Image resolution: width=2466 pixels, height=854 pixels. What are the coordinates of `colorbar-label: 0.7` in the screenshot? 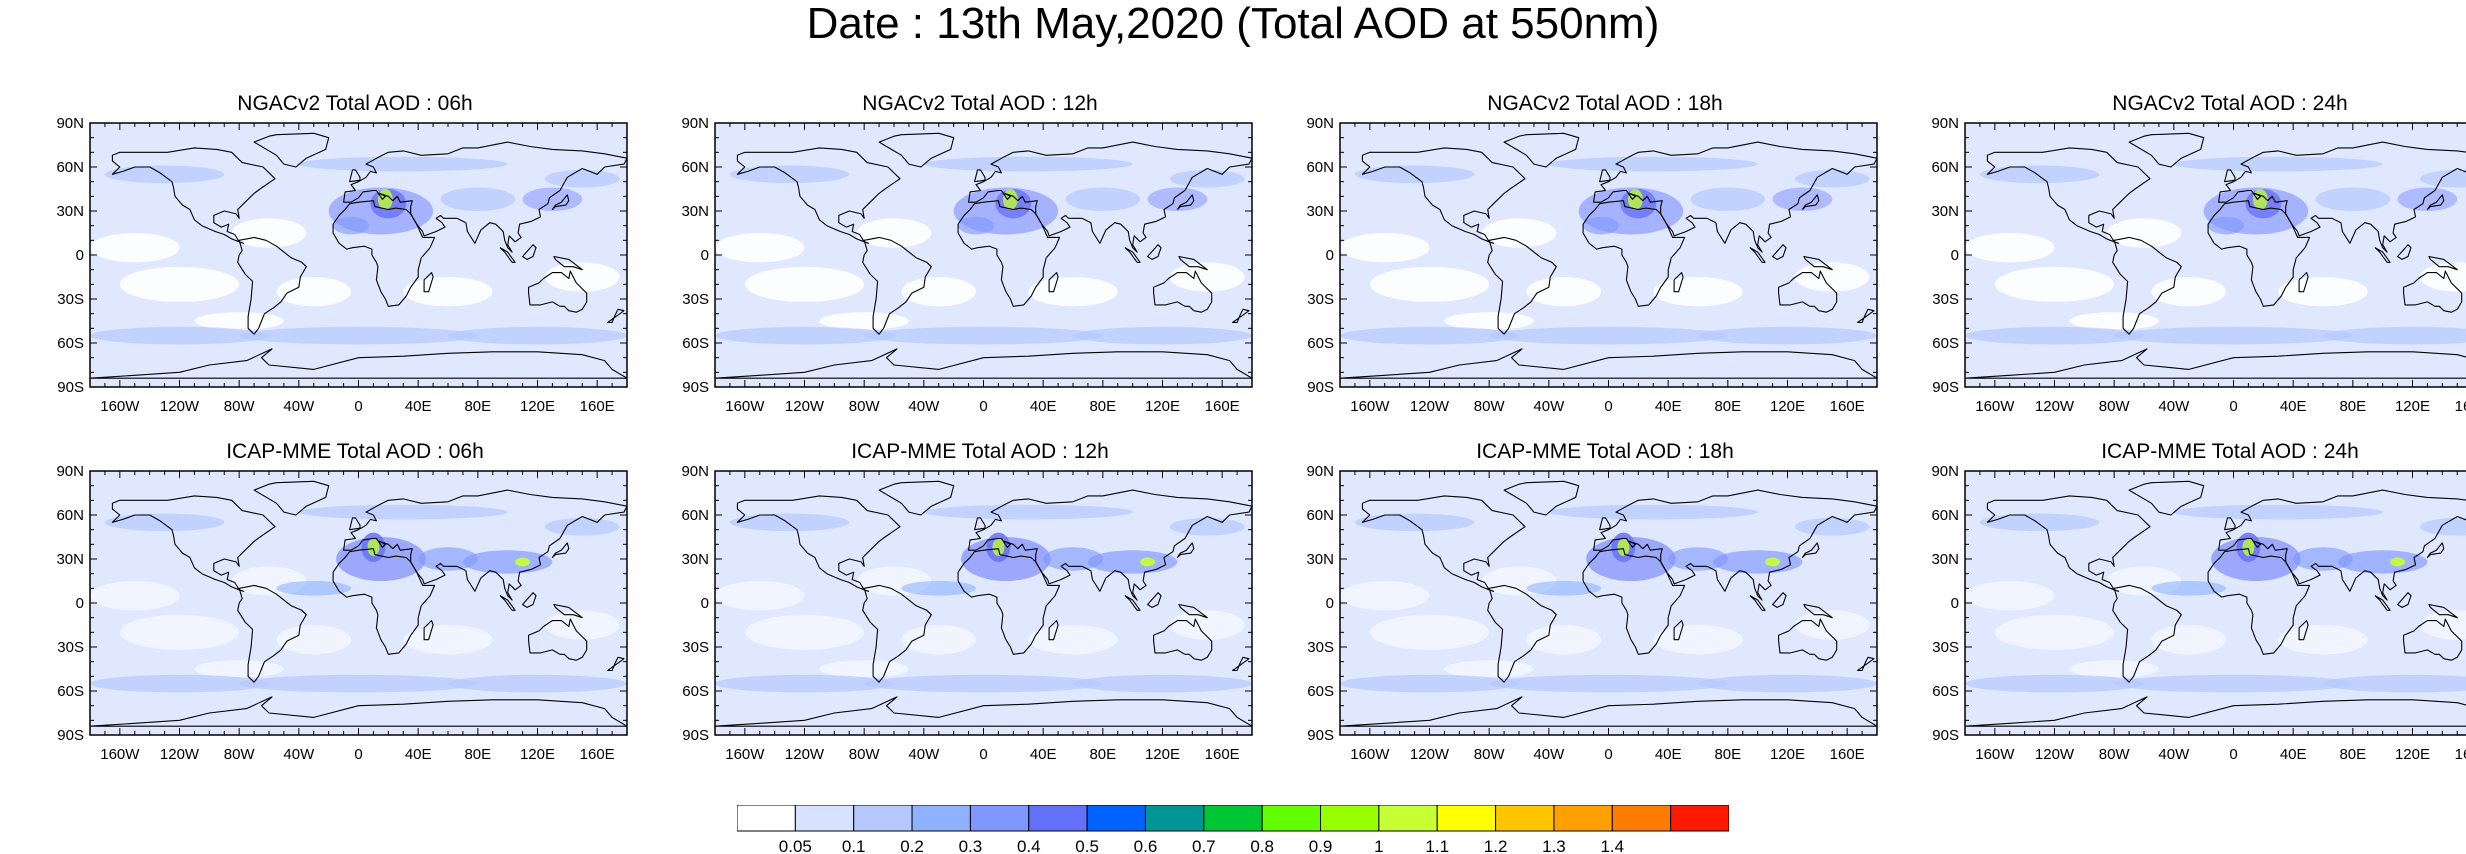 It's located at (1204, 845).